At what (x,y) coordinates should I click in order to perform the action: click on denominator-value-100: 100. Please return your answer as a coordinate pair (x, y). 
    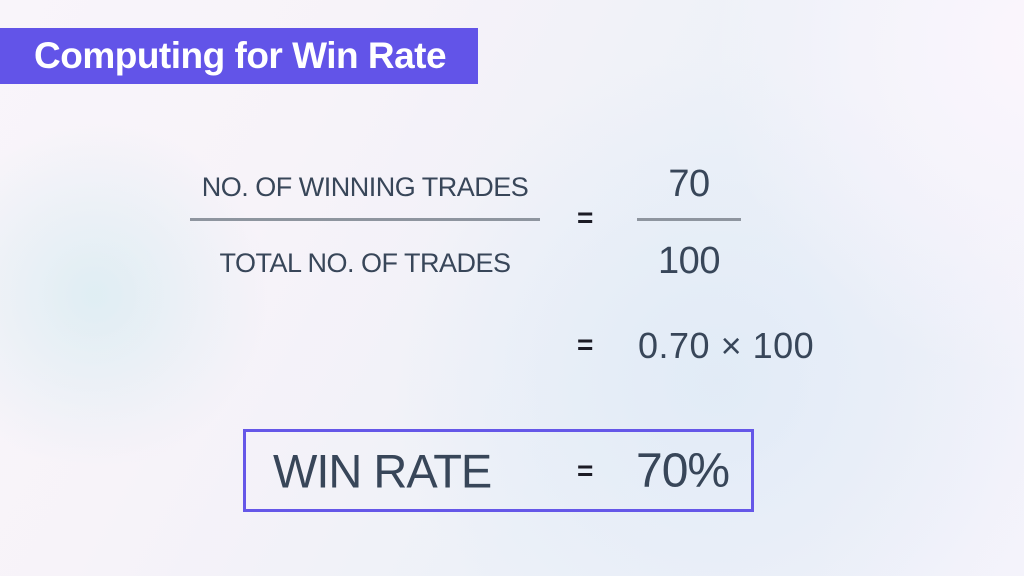
    Looking at the image, I should click on (689, 261).